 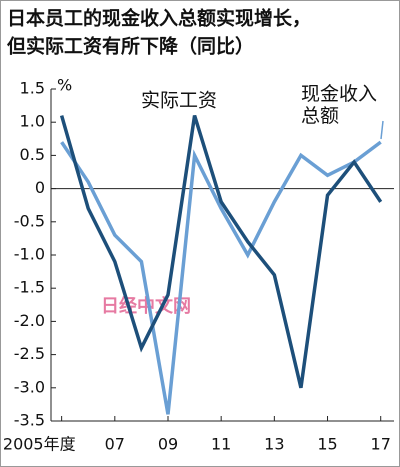 What do you see at coordinates (381, 444) in the screenshot?
I see `x-tick-label: 17` at bounding box center [381, 444].